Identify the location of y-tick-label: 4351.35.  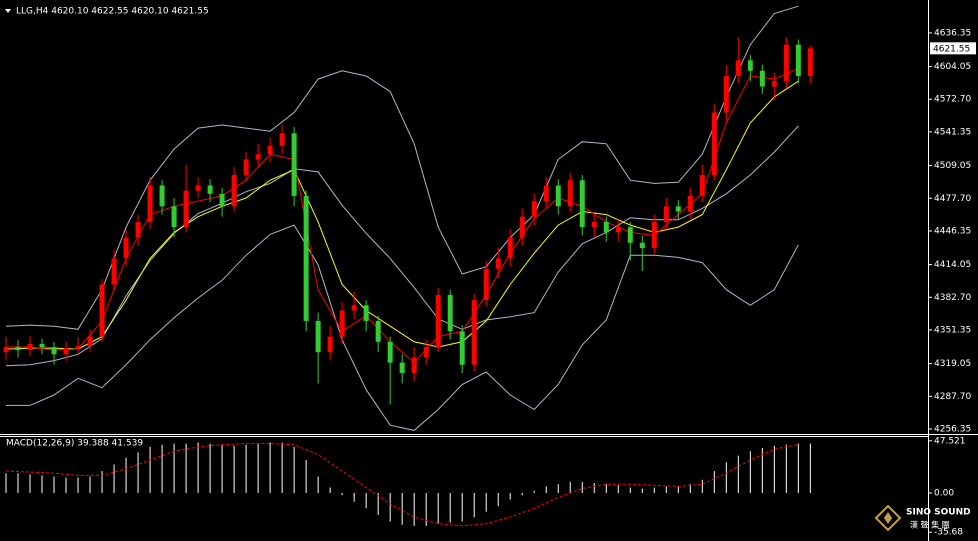
(952, 330).